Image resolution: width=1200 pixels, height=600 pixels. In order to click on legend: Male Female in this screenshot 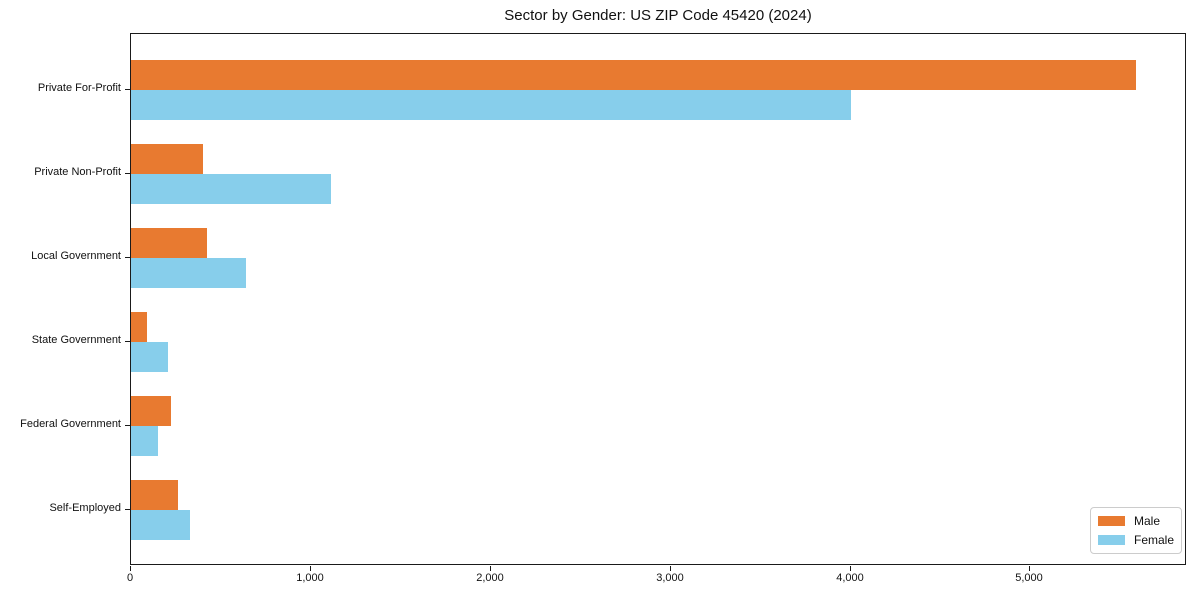, I will do `click(1136, 530)`.